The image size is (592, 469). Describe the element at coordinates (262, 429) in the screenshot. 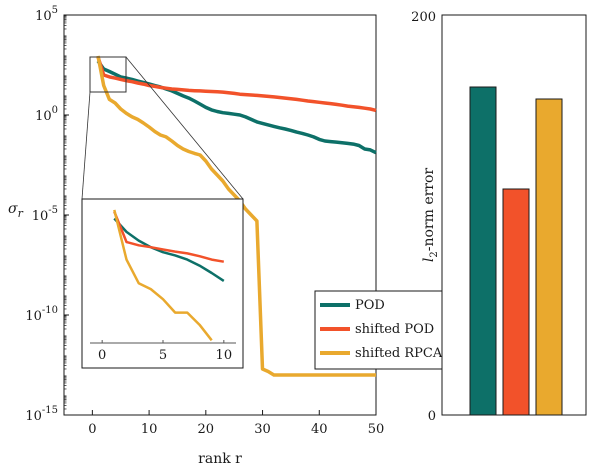

I see `x-tick-label: 30` at that location.